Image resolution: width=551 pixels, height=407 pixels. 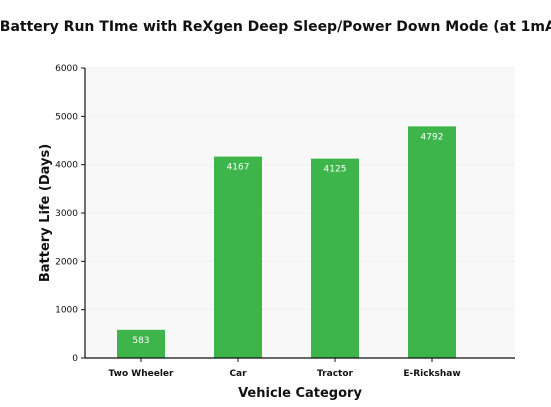 What do you see at coordinates (335, 170) in the screenshot?
I see `bar-data-label: 4125` at bounding box center [335, 170].